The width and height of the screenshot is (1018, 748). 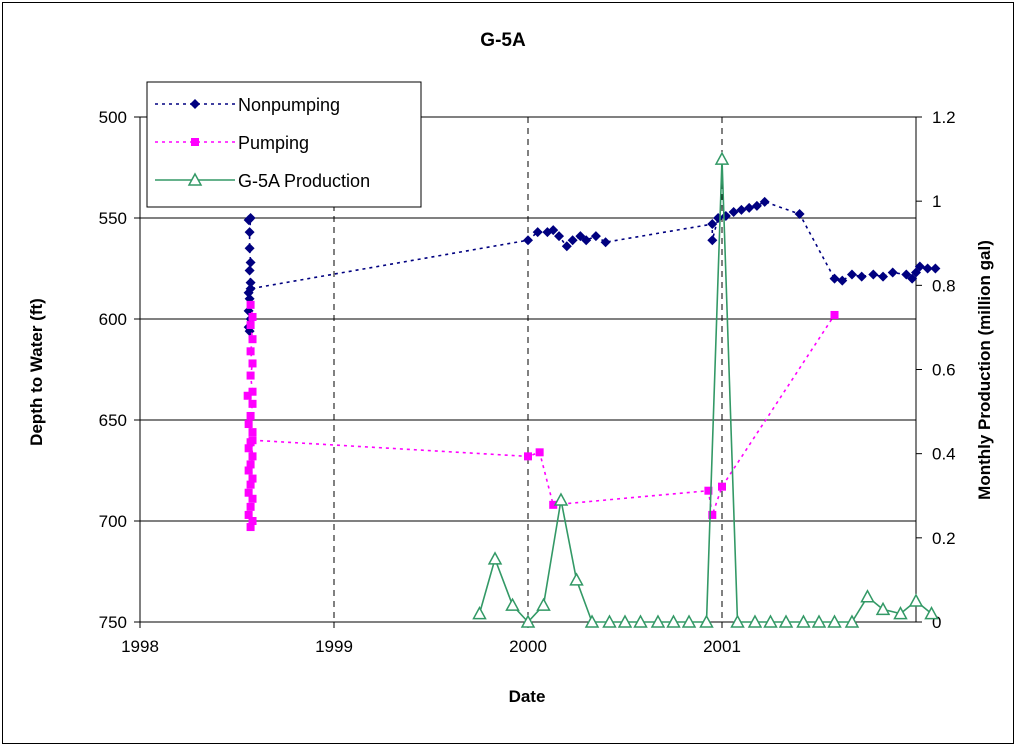 What do you see at coordinates (984, 370) in the screenshot?
I see `y-right-axis-title: Monthly Production (million gal)` at bounding box center [984, 370].